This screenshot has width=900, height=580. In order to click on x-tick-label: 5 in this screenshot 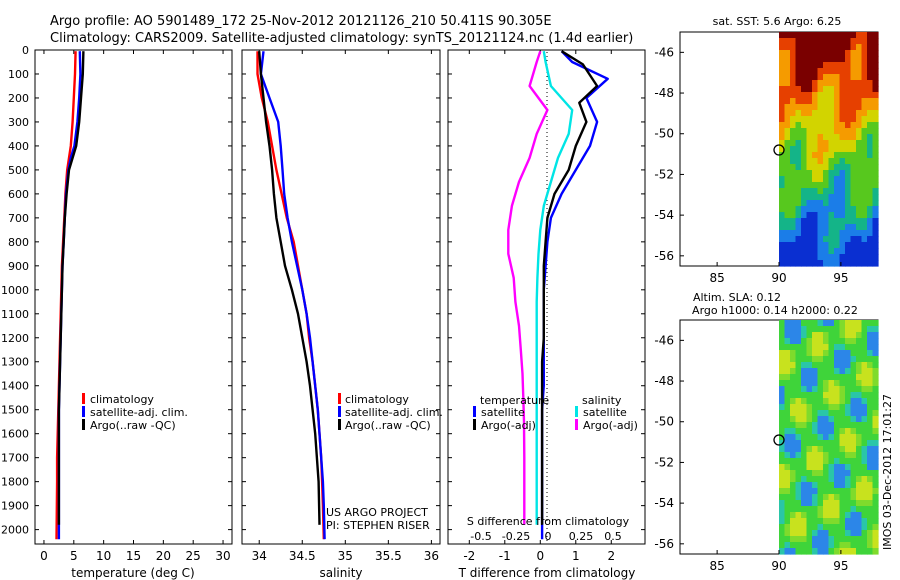, I will do `click(74, 556)`.